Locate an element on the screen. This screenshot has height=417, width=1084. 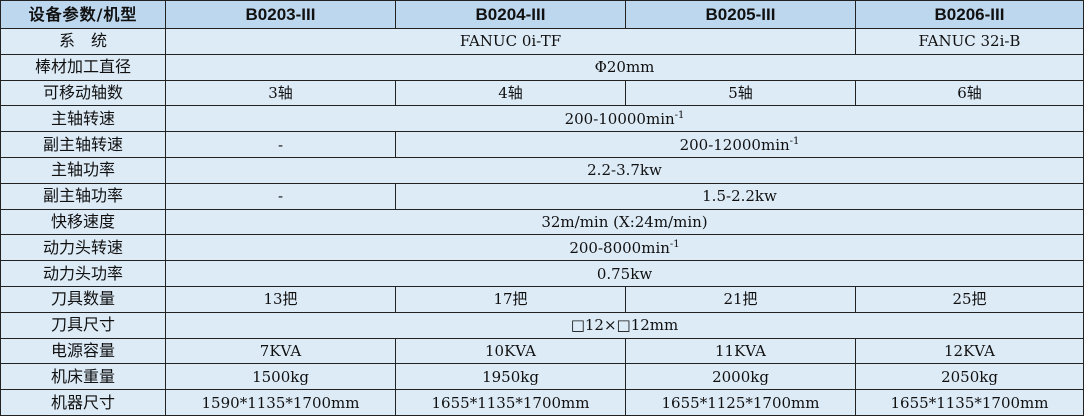
model-header: B0203-III is located at coordinates (280, 14).